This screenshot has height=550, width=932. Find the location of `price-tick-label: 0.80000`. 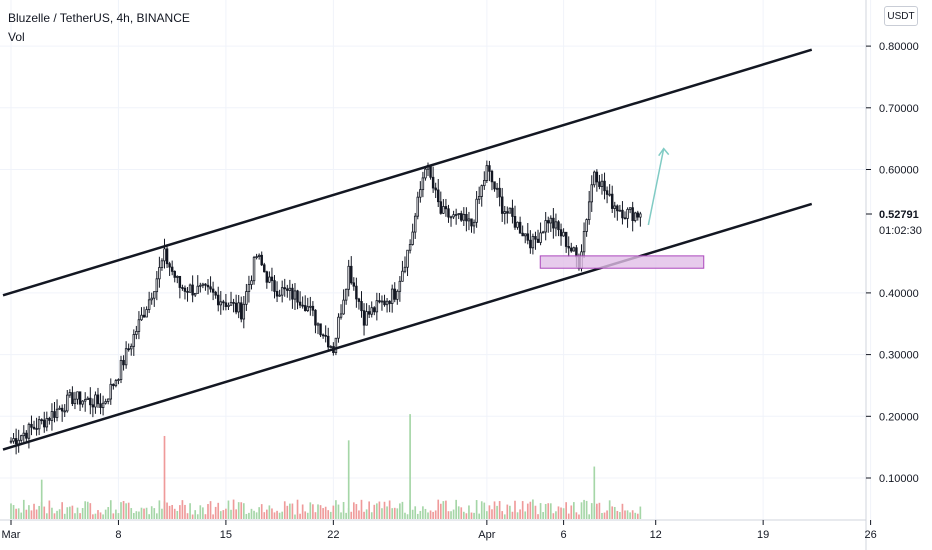

price-tick-label: 0.80000 is located at coordinates (899, 47).